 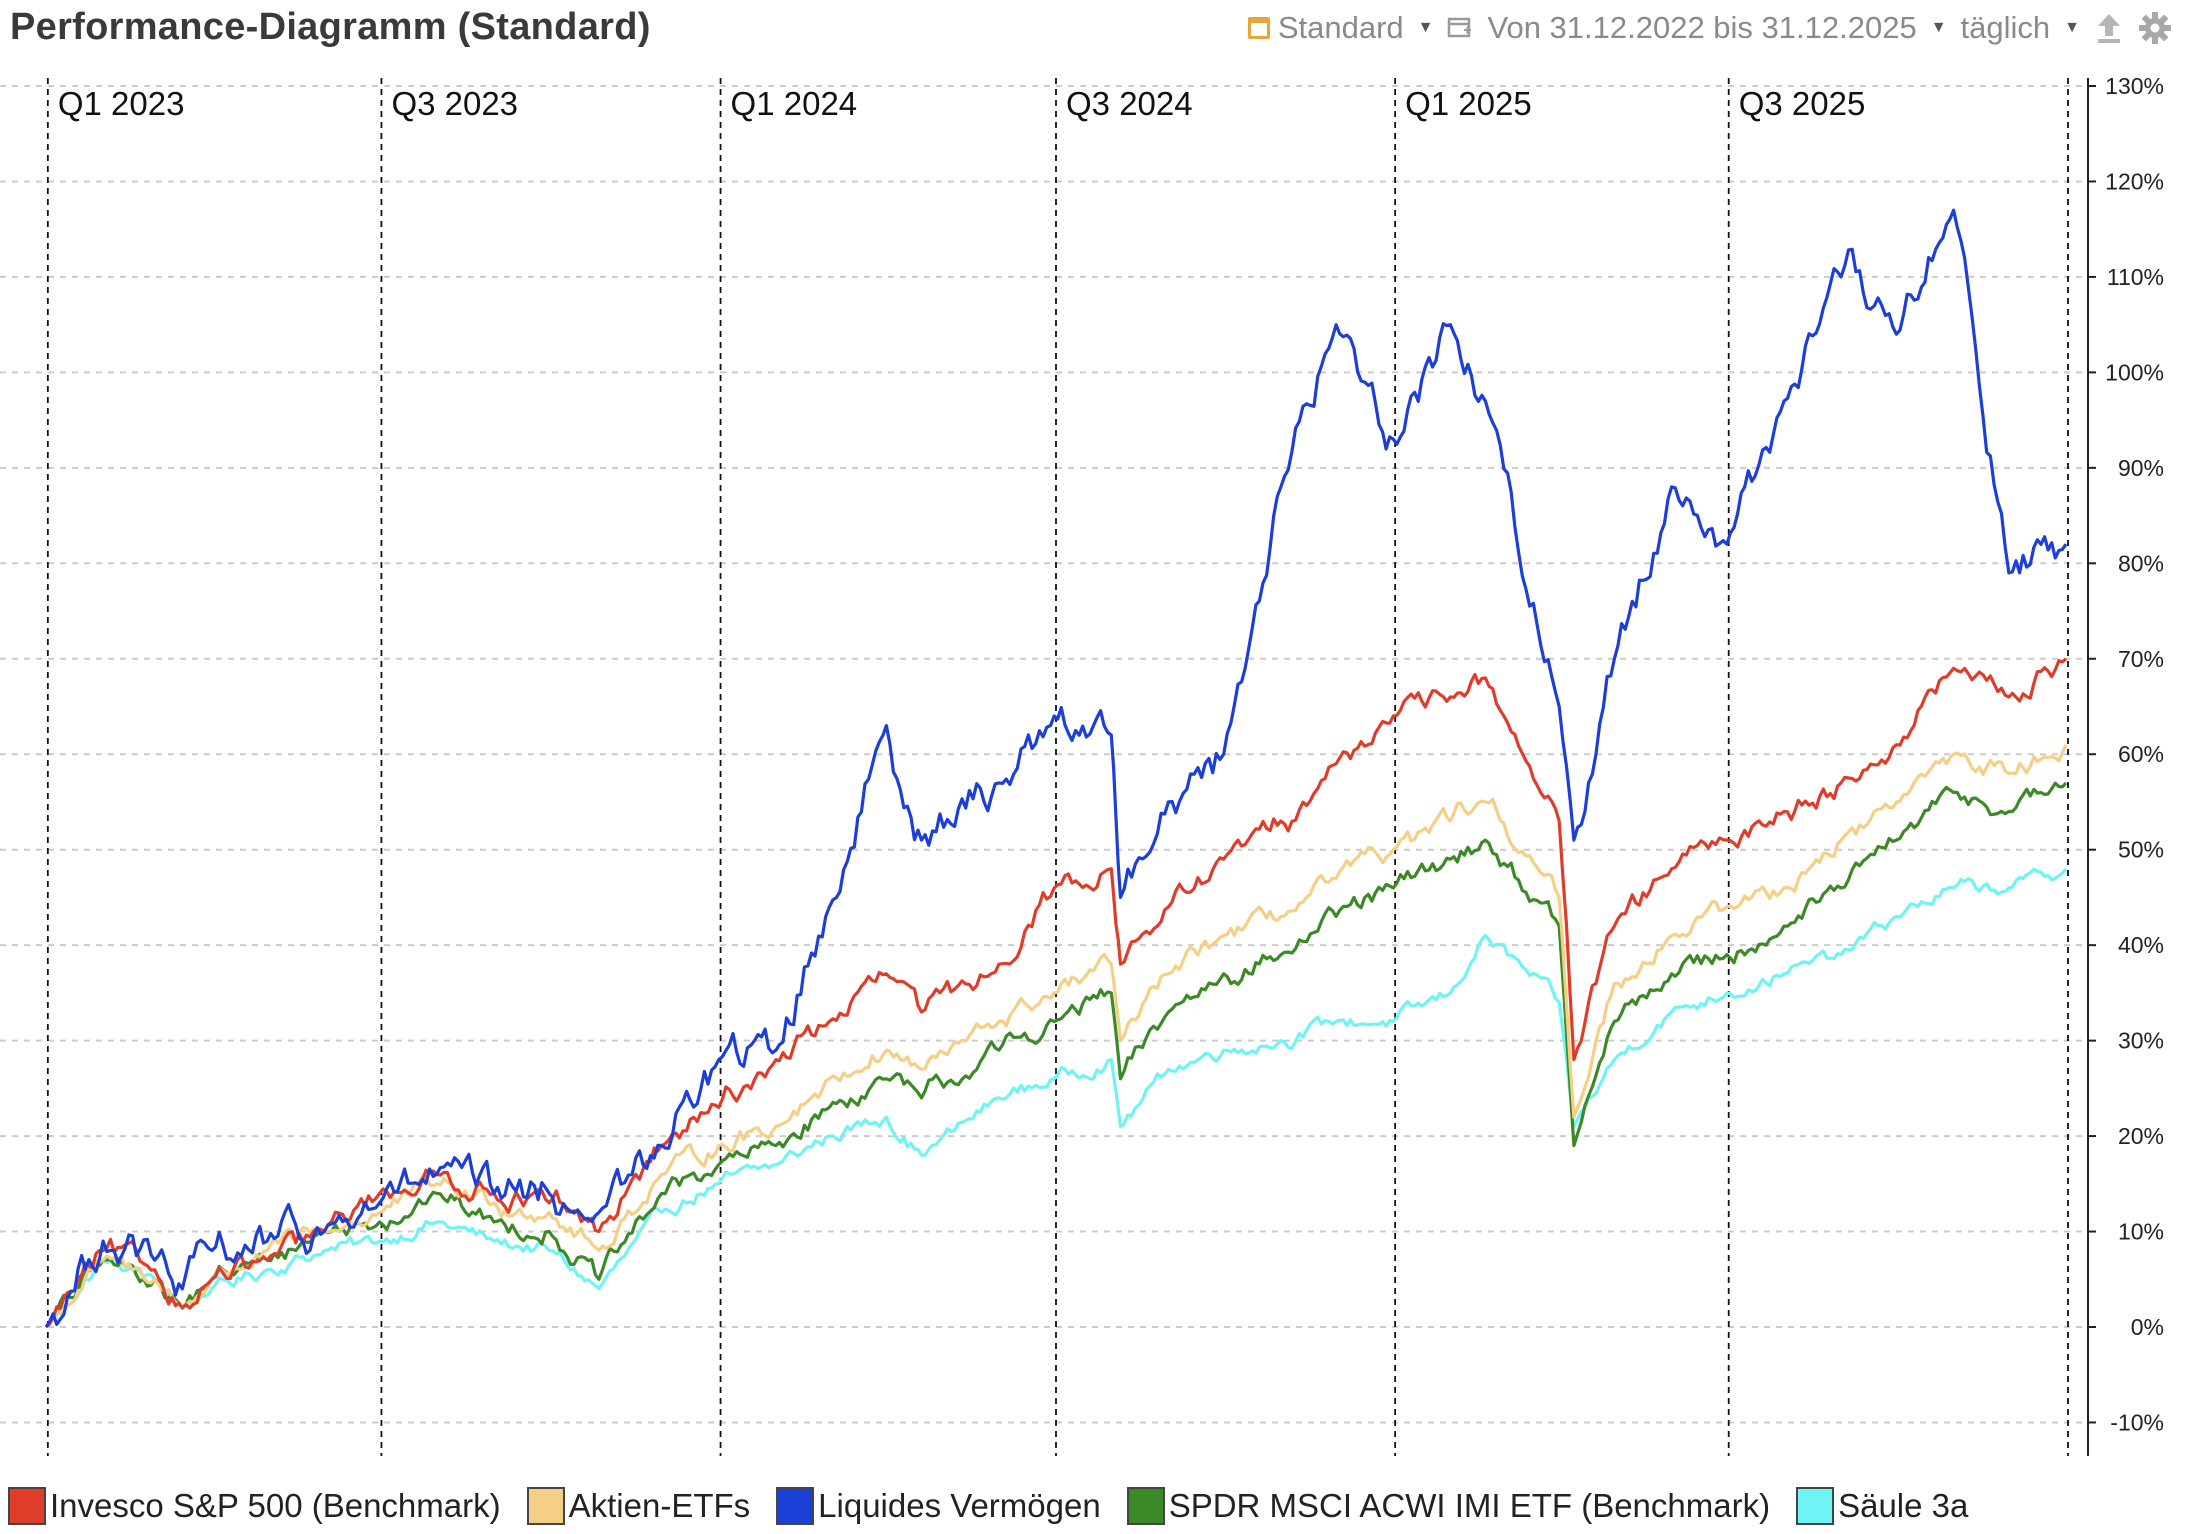 What do you see at coordinates (2137, 1422) in the screenshot?
I see `y-tick-label-0: -10%` at bounding box center [2137, 1422].